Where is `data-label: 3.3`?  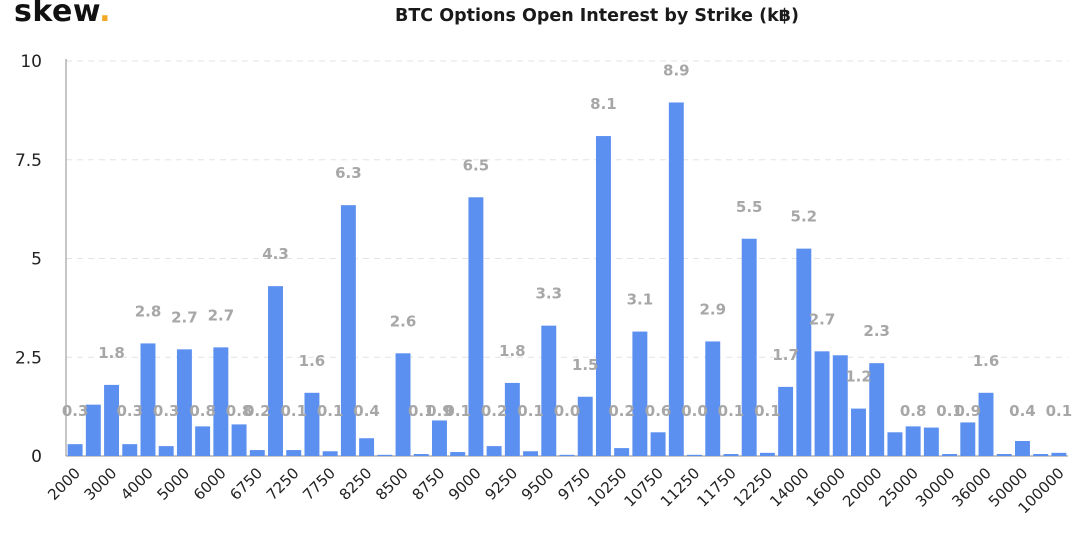 data-label: 3.3 is located at coordinates (548, 294).